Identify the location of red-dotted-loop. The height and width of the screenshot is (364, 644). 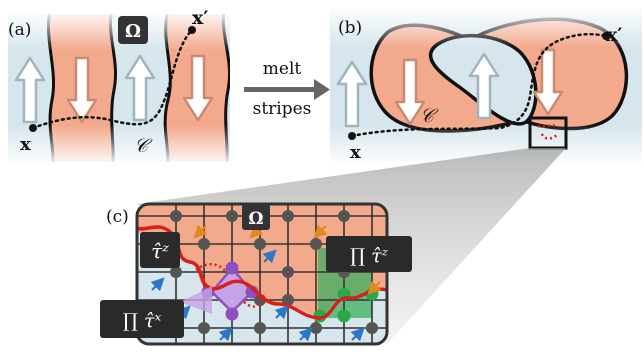
(230, 285).